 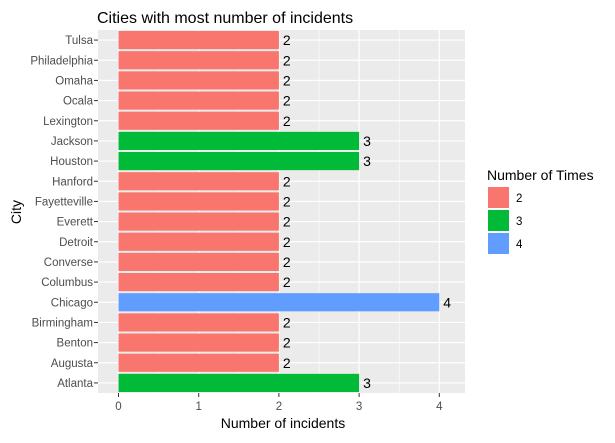 What do you see at coordinates (198, 100) in the screenshot?
I see `bar-ocala` at bounding box center [198, 100].